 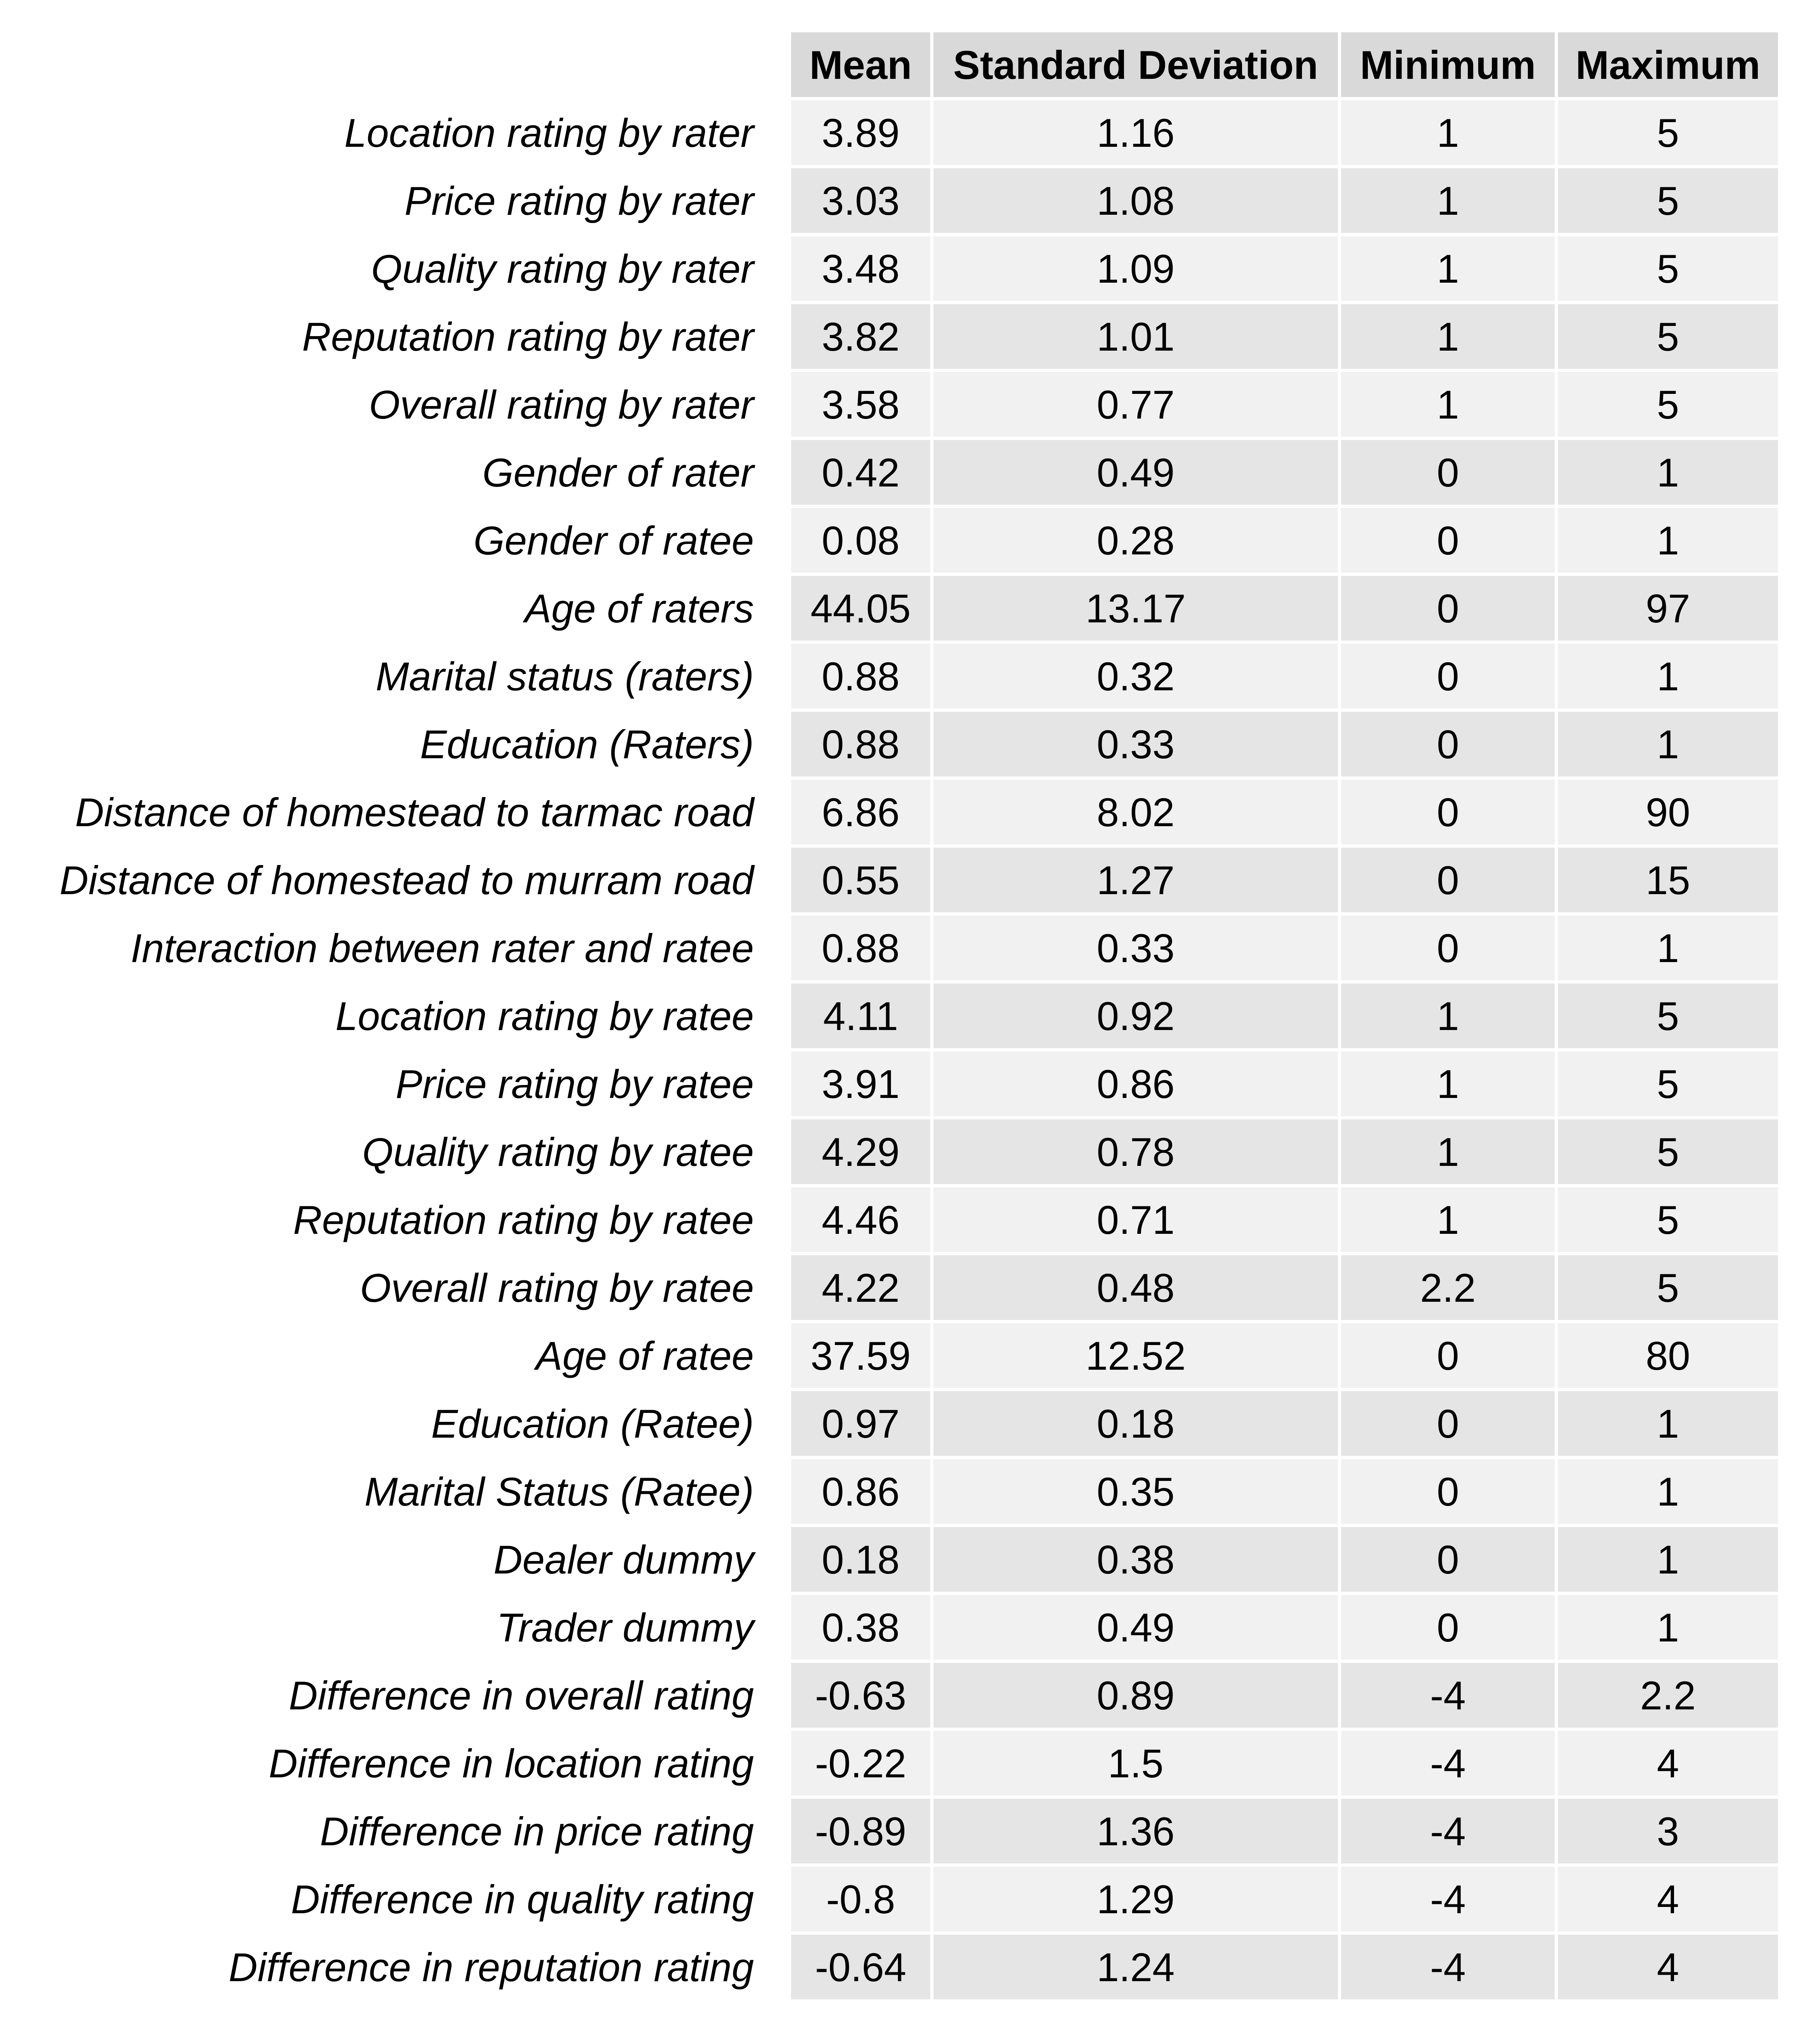 What do you see at coordinates (1135, 1491) in the screenshot?
I see `cell-standard-deviation: 0.35` at bounding box center [1135, 1491].